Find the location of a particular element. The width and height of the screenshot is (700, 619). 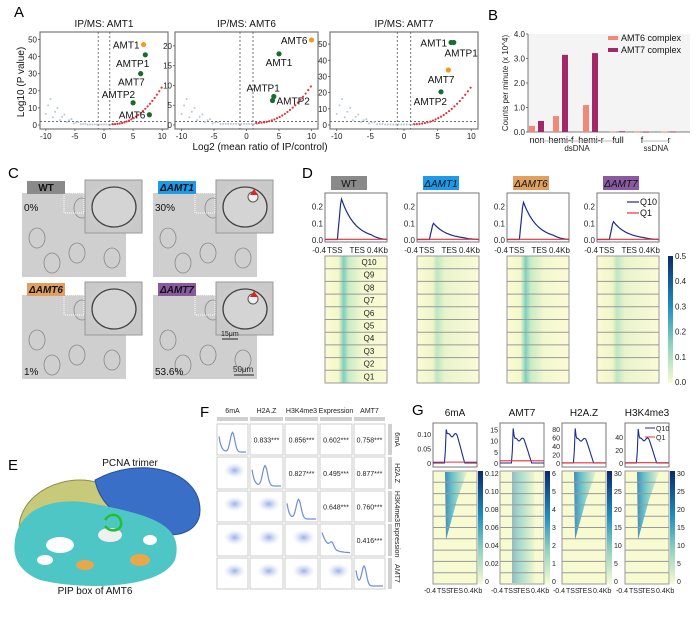

x-tick-label: 10 is located at coordinates (471, 136).